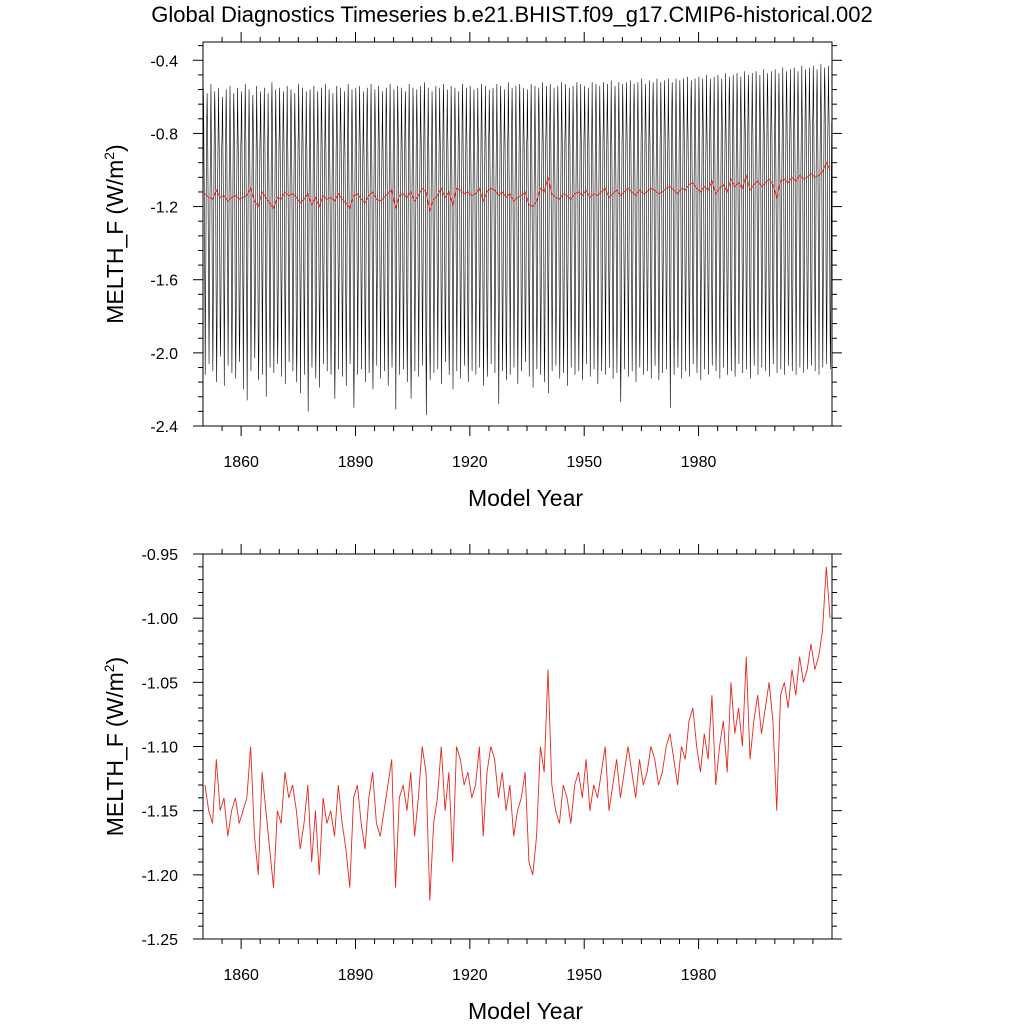  I want to click on y-tick-label: -0.4, so click(164, 61).